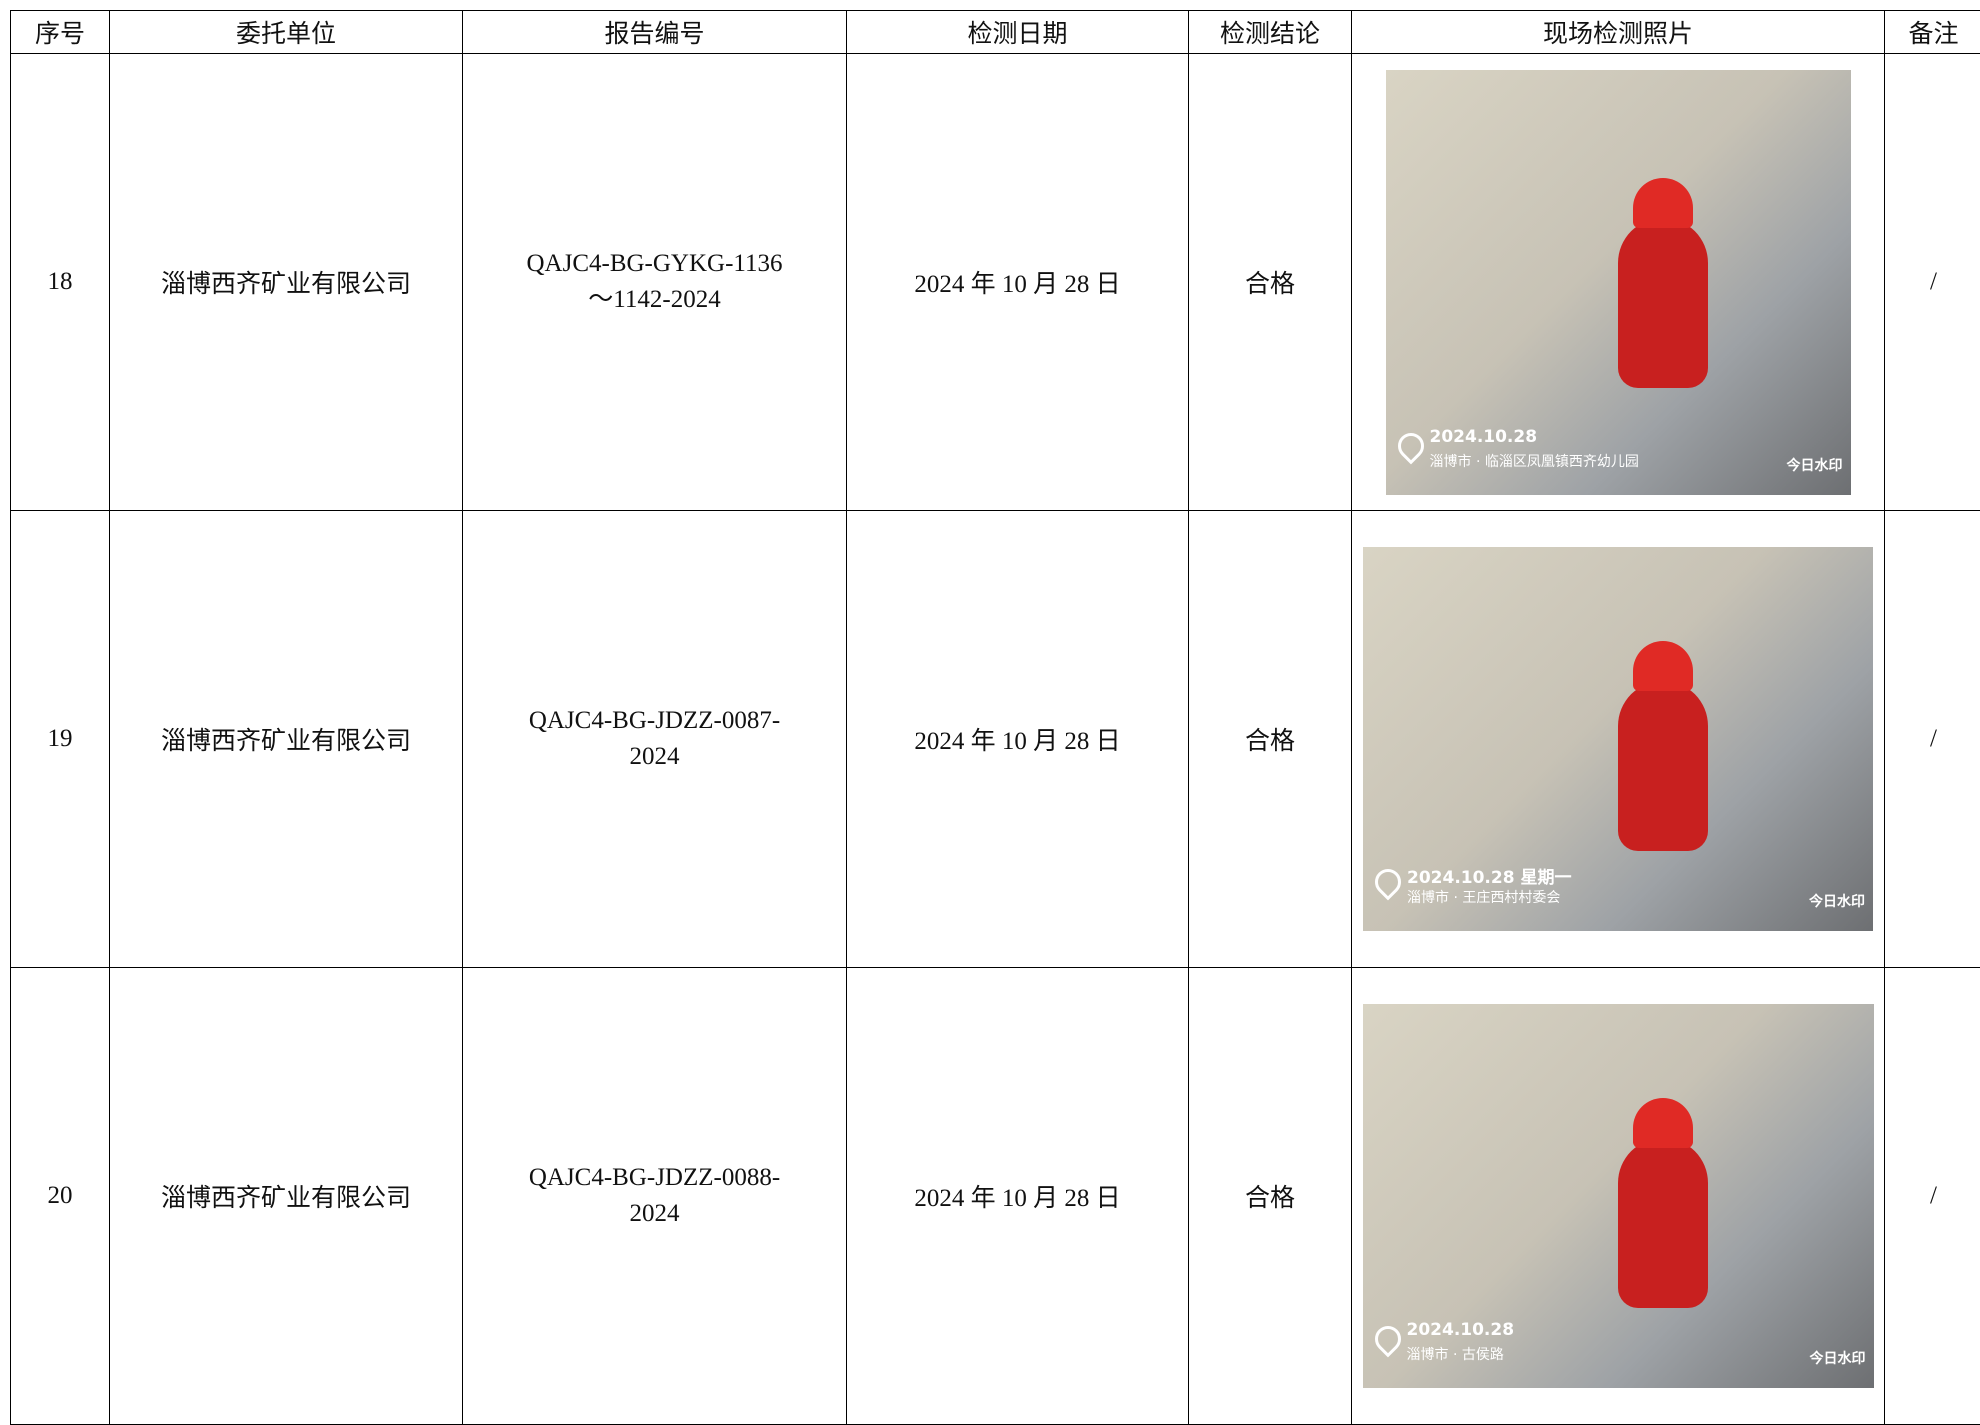 The height and width of the screenshot is (1425, 1980). What do you see at coordinates (1932, 32) in the screenshot?
I see `header-cell: 备注` at bounding box center [1932, 32].